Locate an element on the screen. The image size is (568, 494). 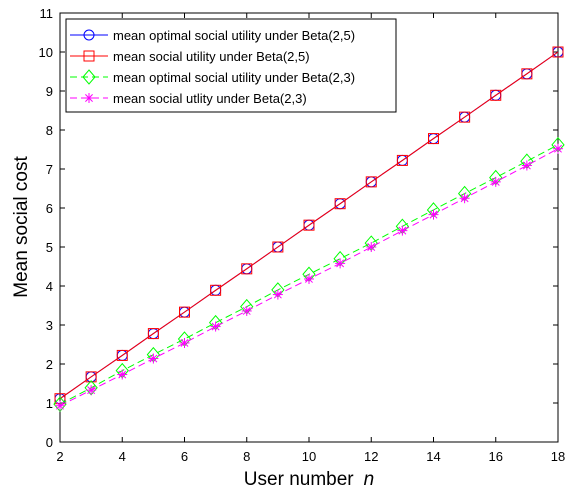
y-tick-label: 6 is located at coordinates (49, 208).